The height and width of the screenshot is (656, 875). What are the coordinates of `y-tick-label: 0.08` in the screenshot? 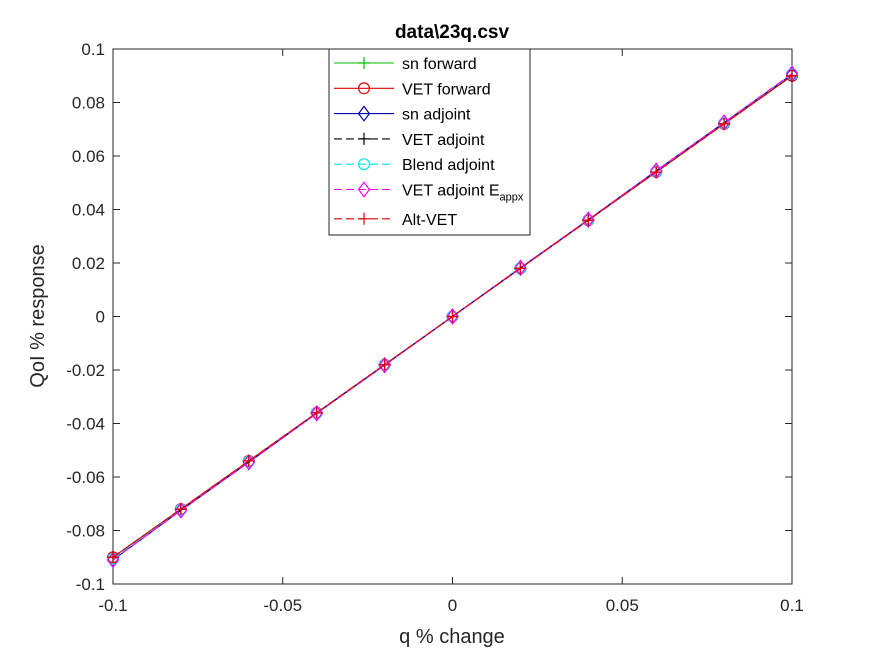 It's located at (88, 103).